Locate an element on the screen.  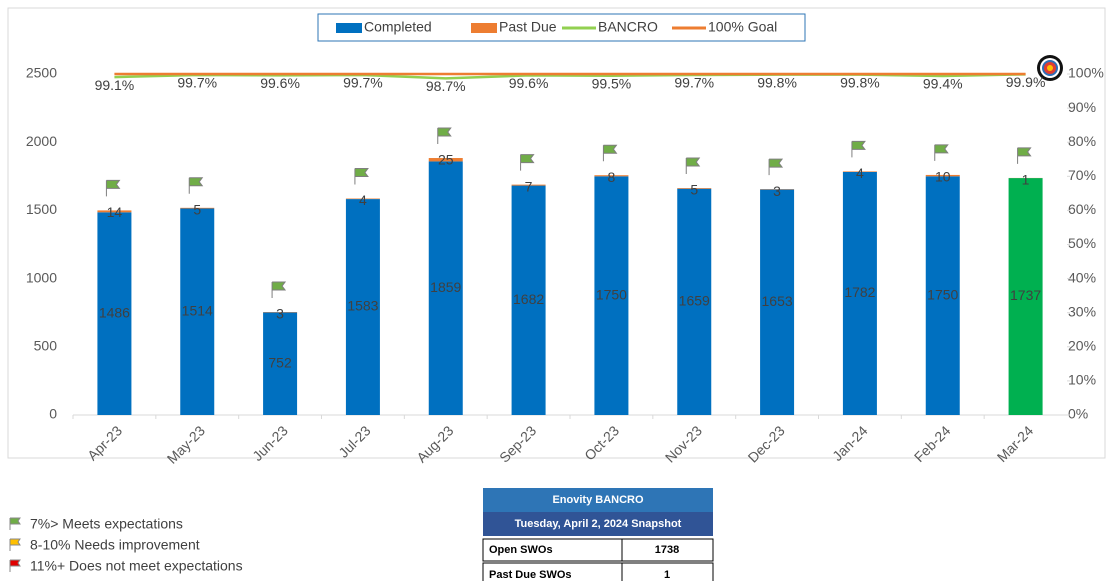
data-label: 1653 is located at coordinates (777, 301).